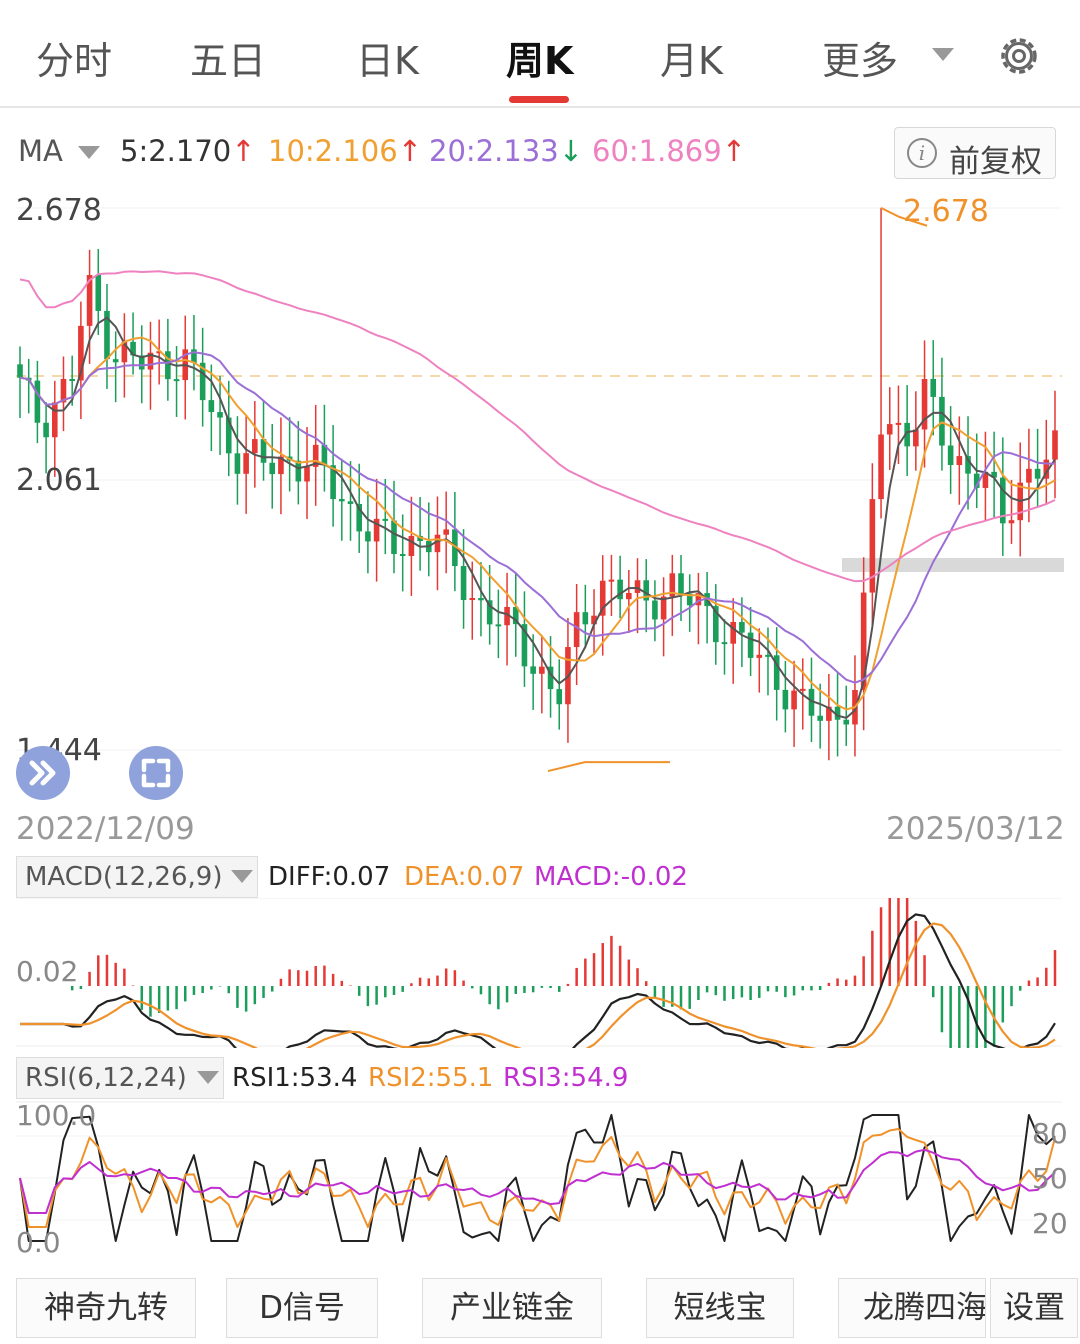 This screenshot has width=1080, height=1344. What do you see at coordinates (720, 1308) in the screenshot?
I see `short-line-button: 短线宝` at bounding box center [720, 1308].